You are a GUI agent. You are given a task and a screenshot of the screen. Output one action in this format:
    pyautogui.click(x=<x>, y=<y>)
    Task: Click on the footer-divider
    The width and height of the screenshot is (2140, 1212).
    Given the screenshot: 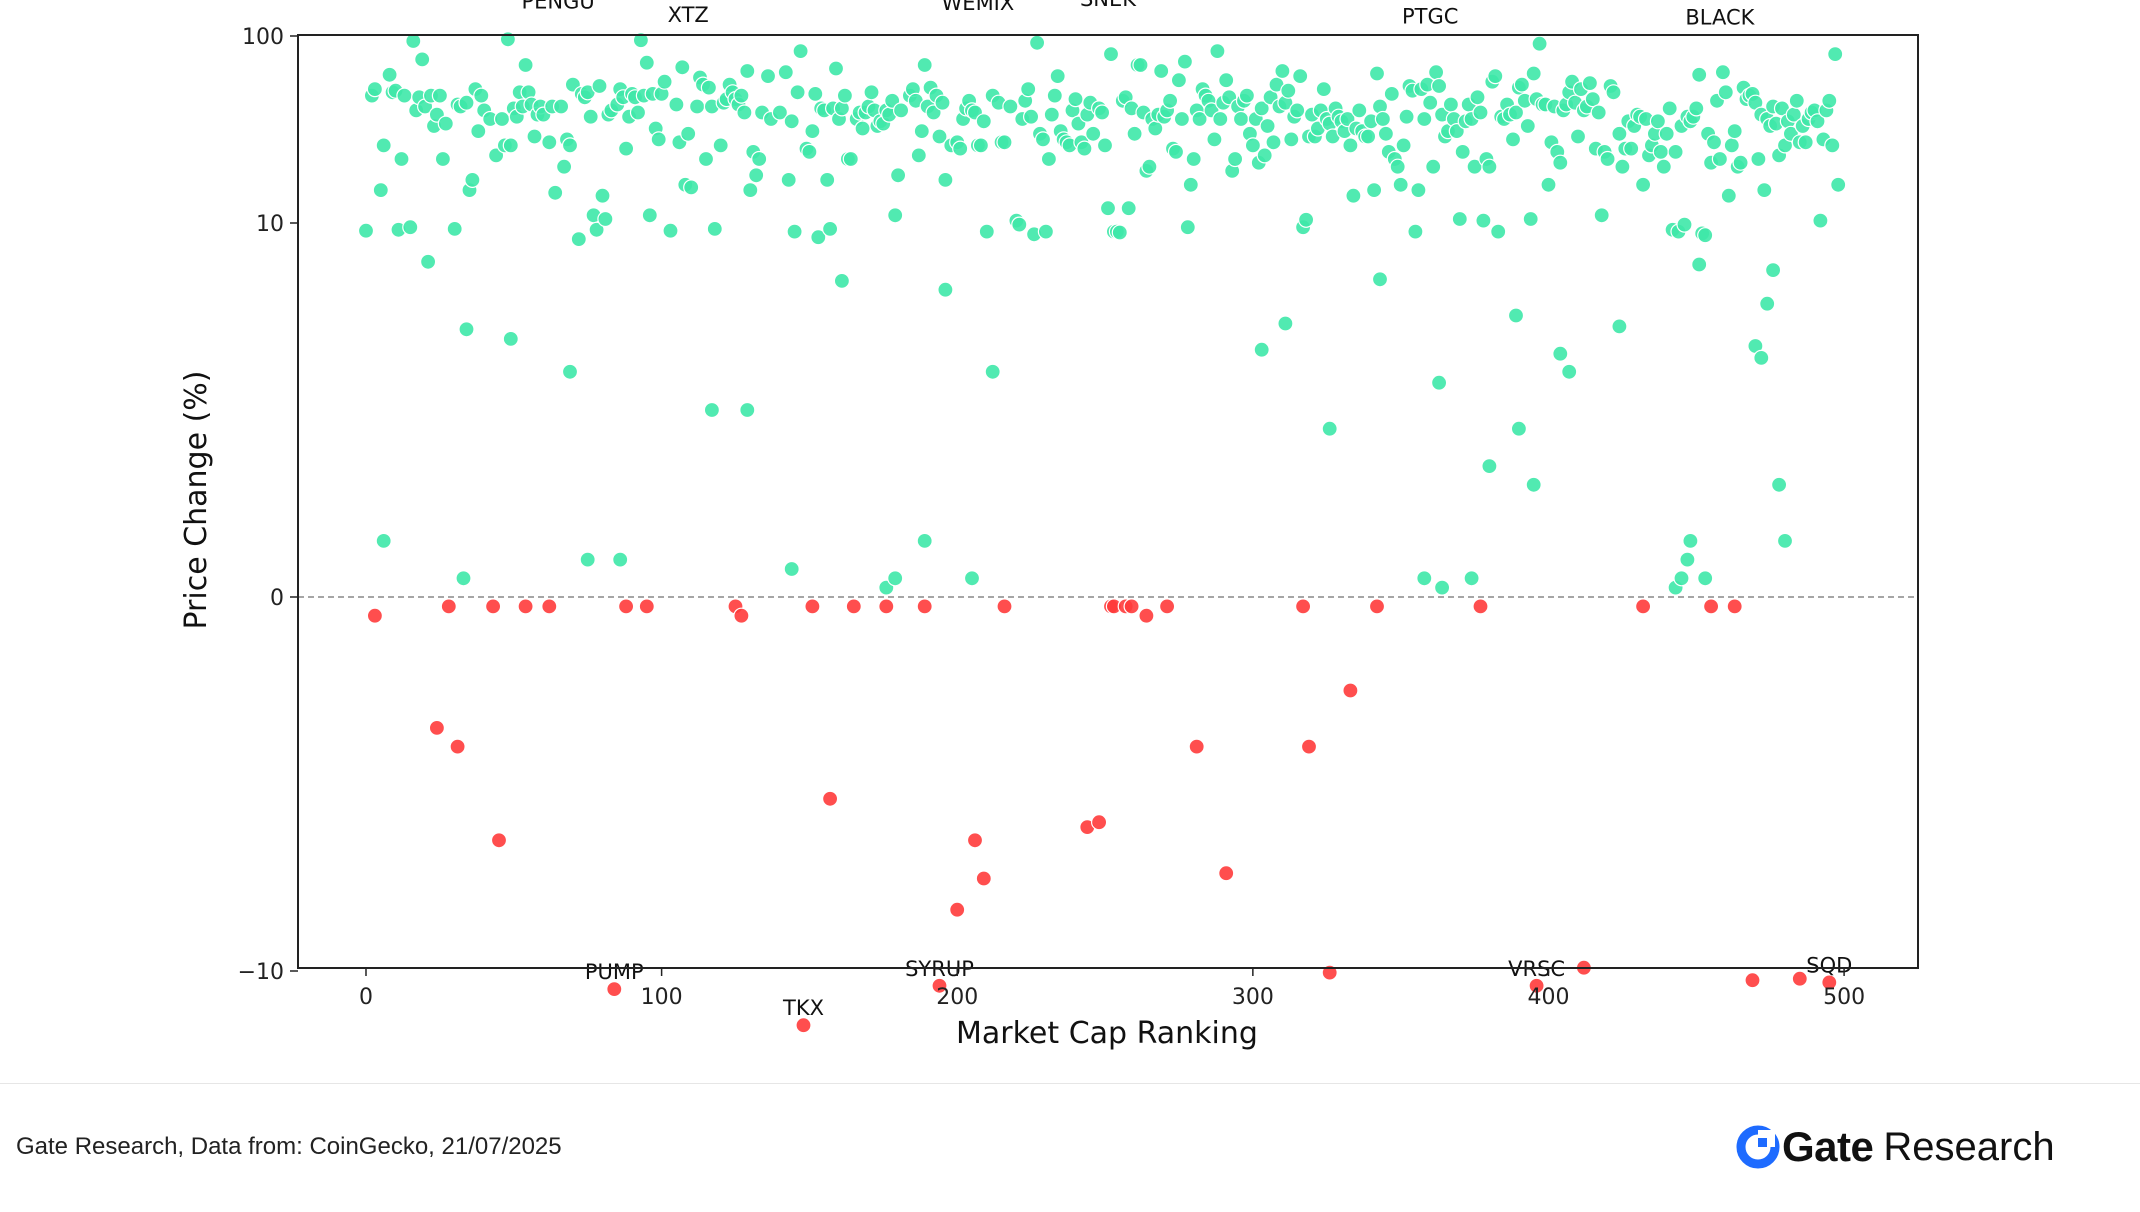 What is the action you would take?
    pyautogui.click(x=1070, y=1083)
    